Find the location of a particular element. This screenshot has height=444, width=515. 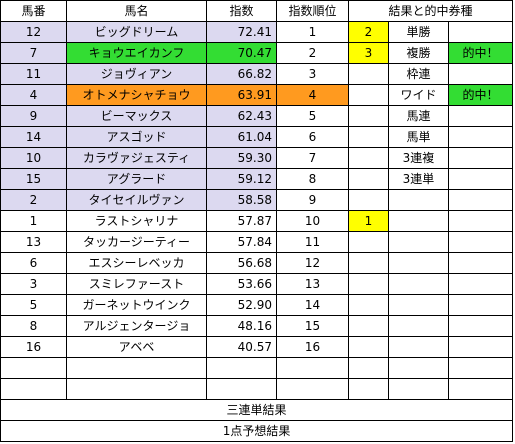

horse-name-cell: アルジェンタージョ is located at coordinates (136, 326).